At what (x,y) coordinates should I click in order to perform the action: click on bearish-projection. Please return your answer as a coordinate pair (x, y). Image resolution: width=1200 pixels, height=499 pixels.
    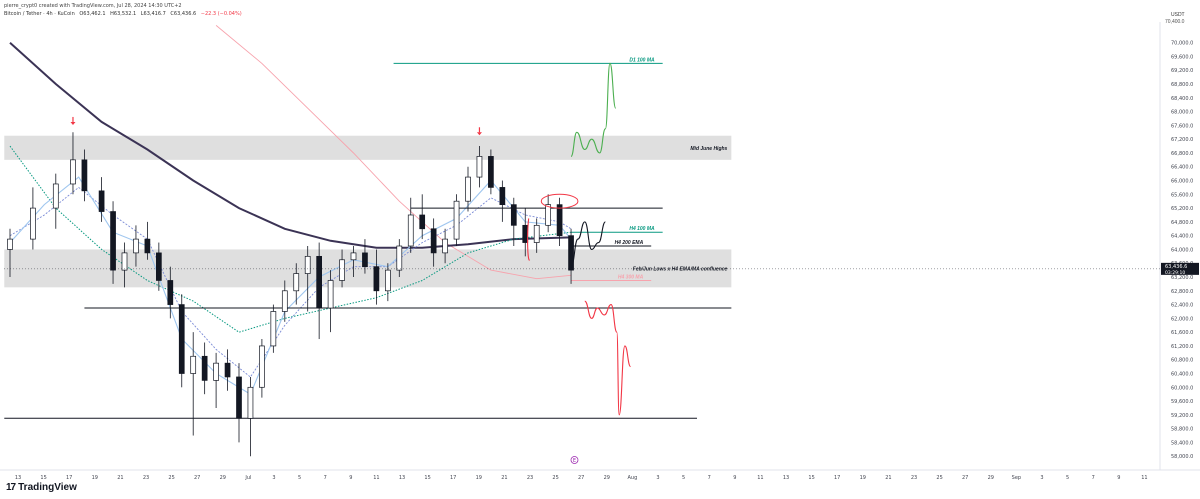
    Looking at the image, I should click on (608, 358).